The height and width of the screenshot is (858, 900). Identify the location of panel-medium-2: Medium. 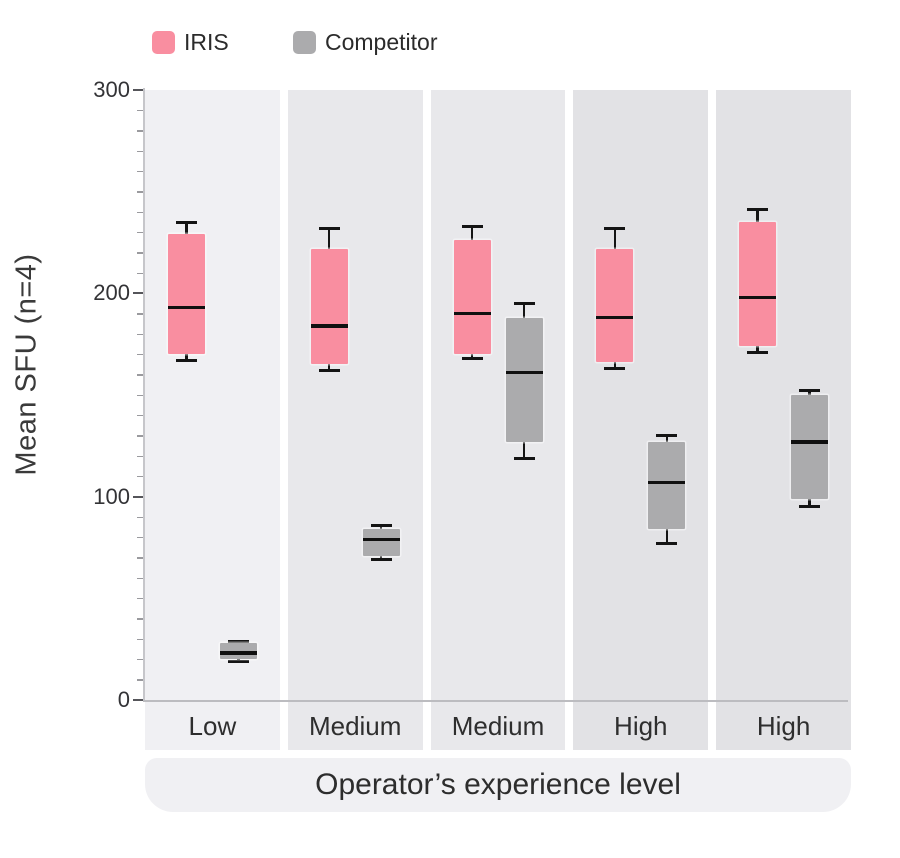
(355, 420).